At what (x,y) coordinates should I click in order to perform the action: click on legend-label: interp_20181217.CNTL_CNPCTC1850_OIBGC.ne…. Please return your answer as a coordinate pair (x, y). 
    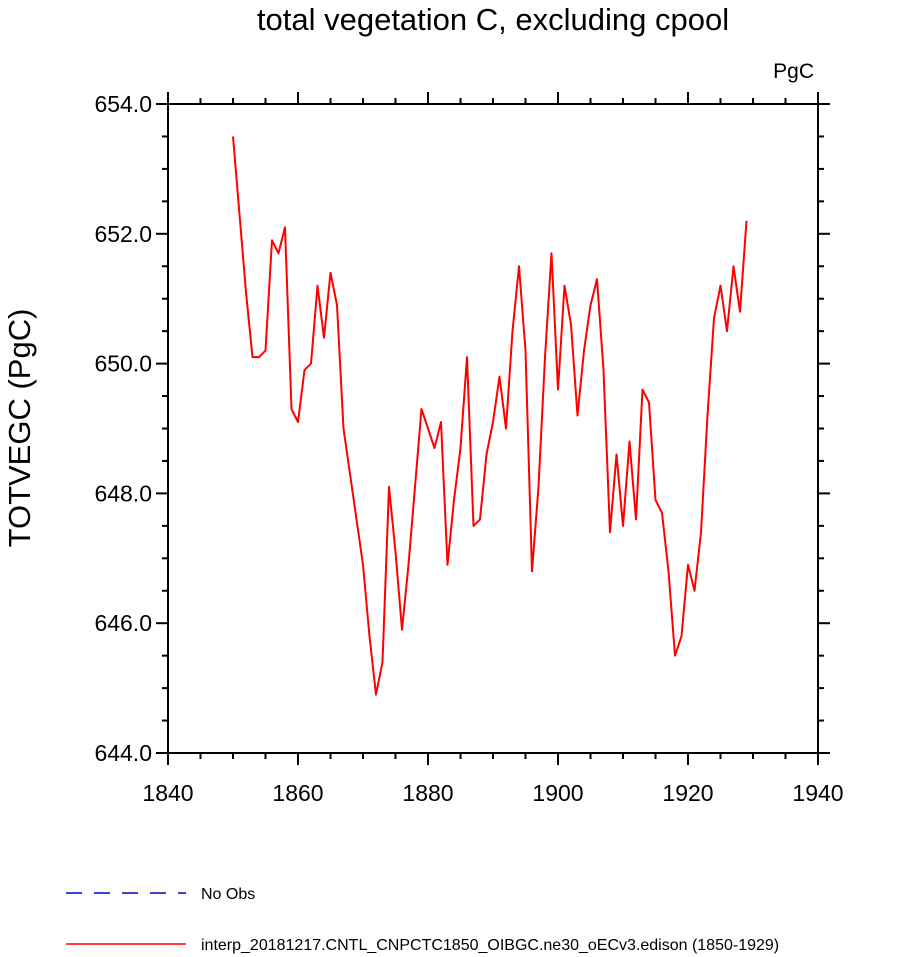
    Looking at the image, I should click on (490, 945).